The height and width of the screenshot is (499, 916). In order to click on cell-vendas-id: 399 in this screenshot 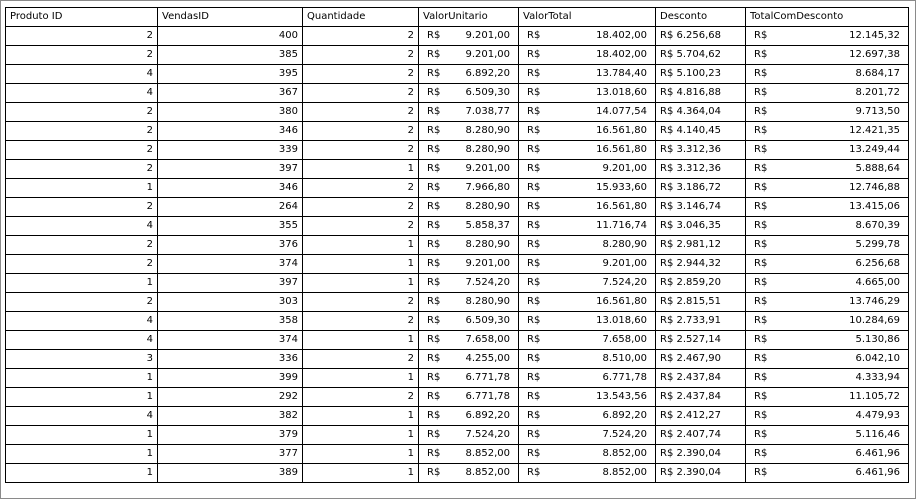, I will do `click(230, 378)`.